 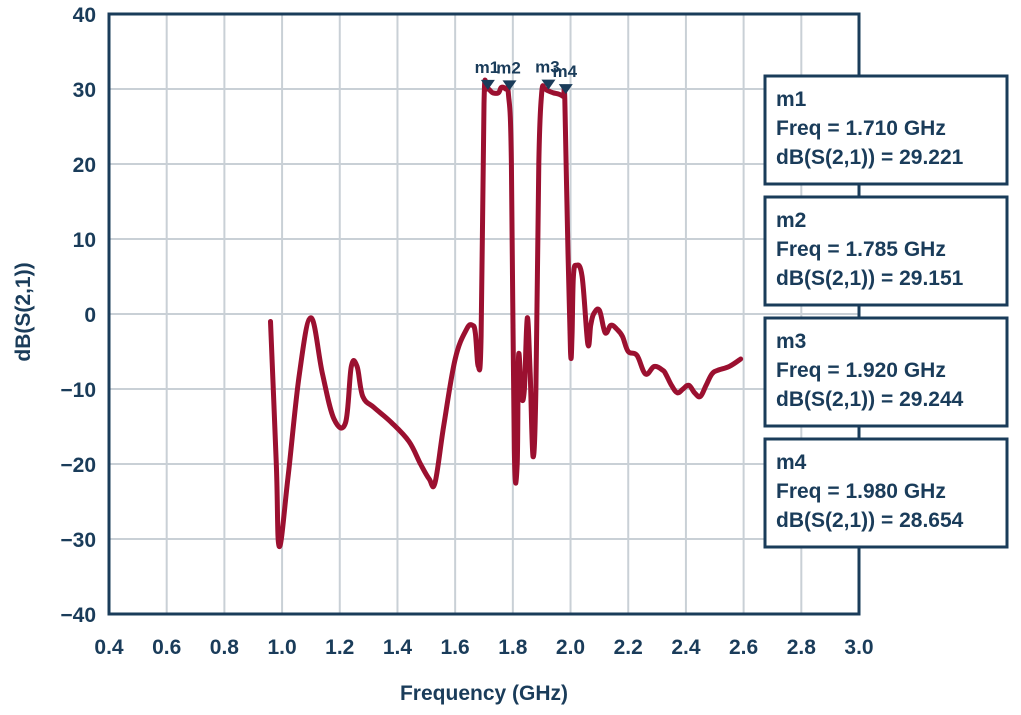 I want to click on marker-box-freq: Freq = 1.710 GHz, so click(x=861, y=128).